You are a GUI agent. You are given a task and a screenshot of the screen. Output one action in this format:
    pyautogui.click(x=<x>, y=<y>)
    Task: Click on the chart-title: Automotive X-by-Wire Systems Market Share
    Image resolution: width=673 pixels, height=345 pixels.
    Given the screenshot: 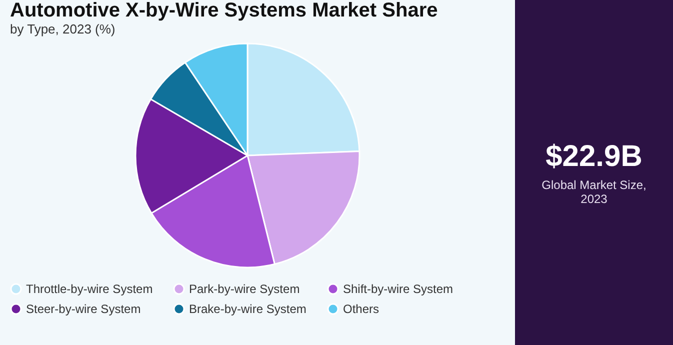 What is the action you would take?
    pyautogui.click(x=224, y=11)
    